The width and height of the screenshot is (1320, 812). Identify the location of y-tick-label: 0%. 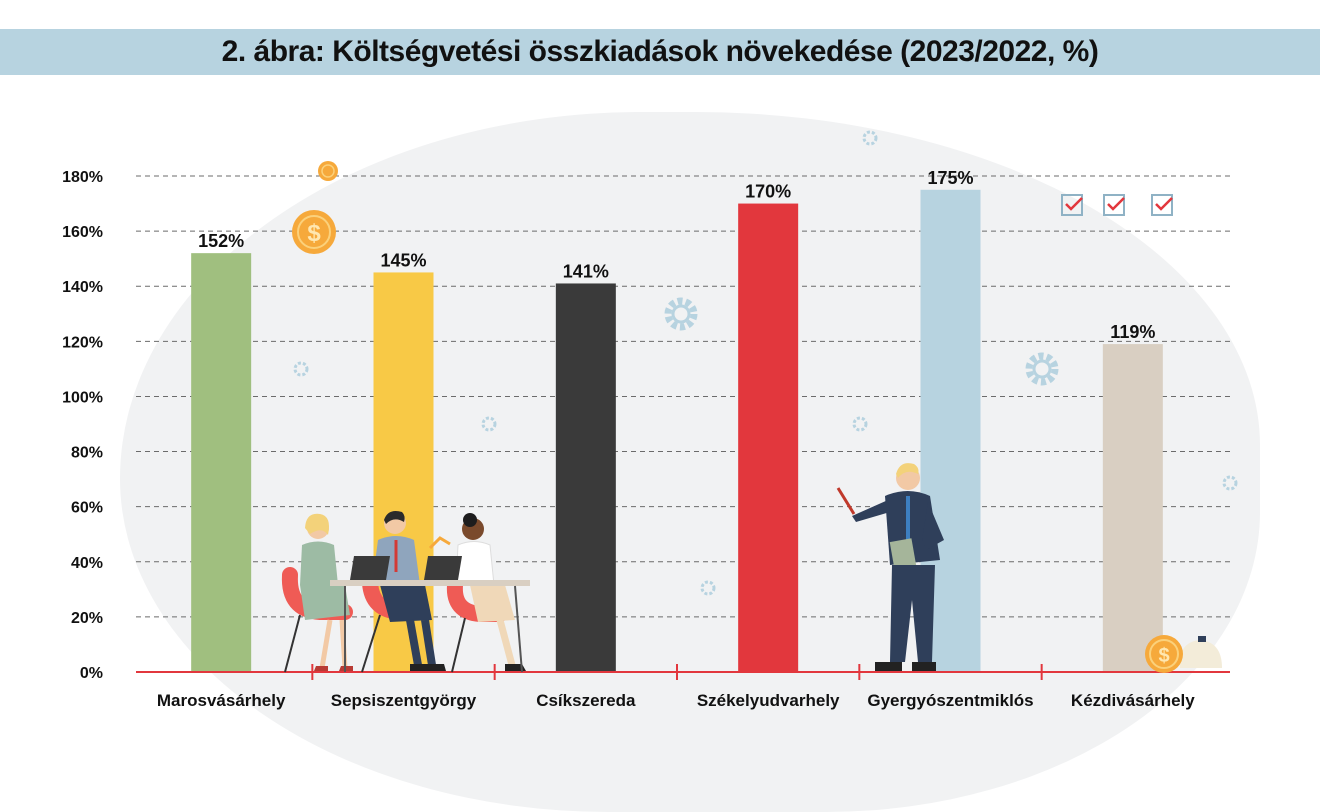
(91, 673).